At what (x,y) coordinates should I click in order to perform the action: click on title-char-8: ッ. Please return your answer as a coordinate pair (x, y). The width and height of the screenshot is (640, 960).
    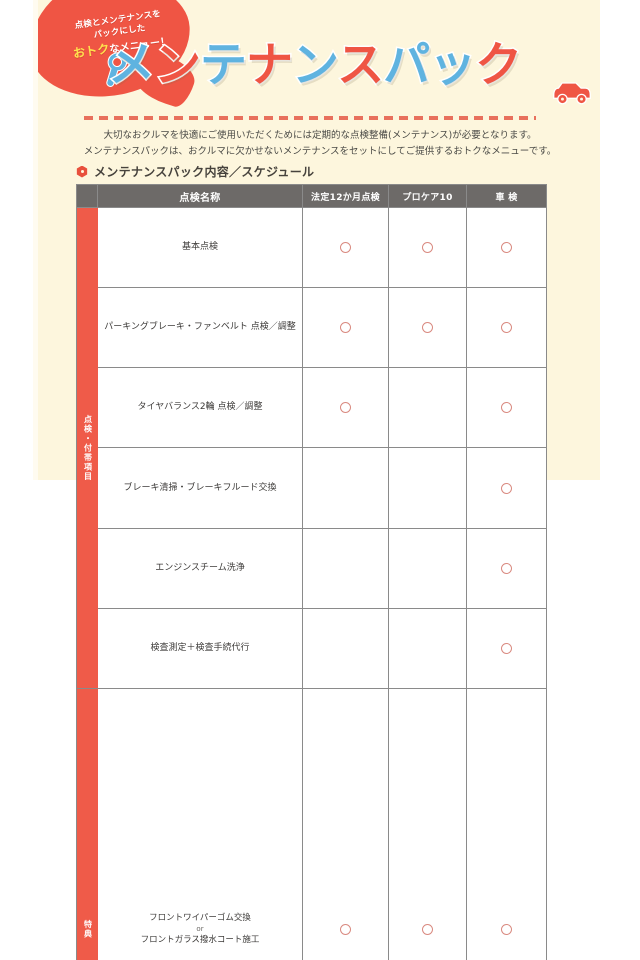
    Looking at the image, I should click on (452, 65).